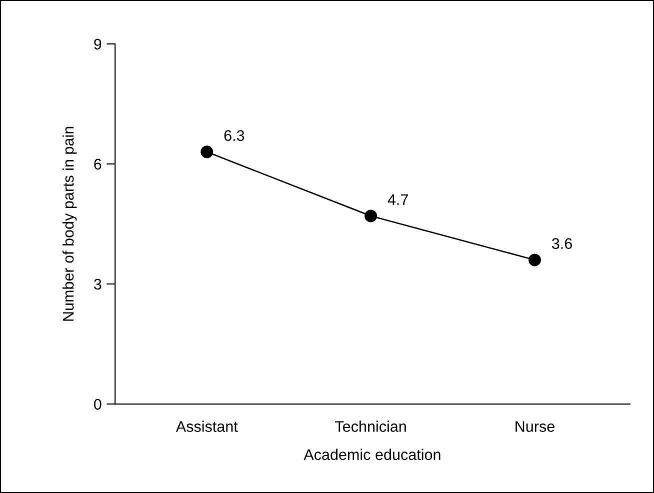 The height and width of the screenshot is (493, 654). What do you see at coordinates (398, 199) in the screenshot?
I see `data-label: 4.7` at bounding box center [398, 199].